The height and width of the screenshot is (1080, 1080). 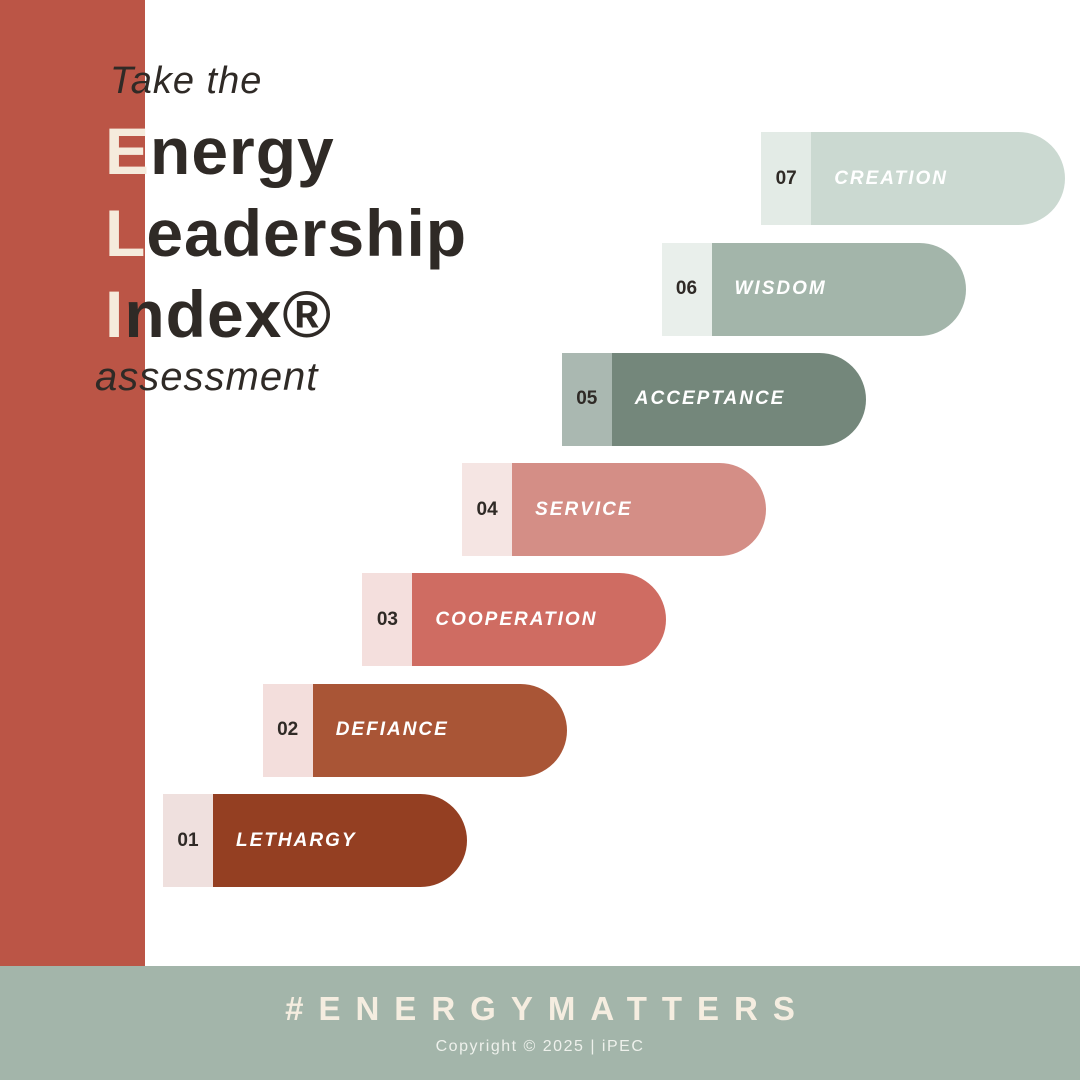 What do you see at coordinates (188, 840) in the screenshot?
I see `step-number: 01` at bounding box center [188, 840].